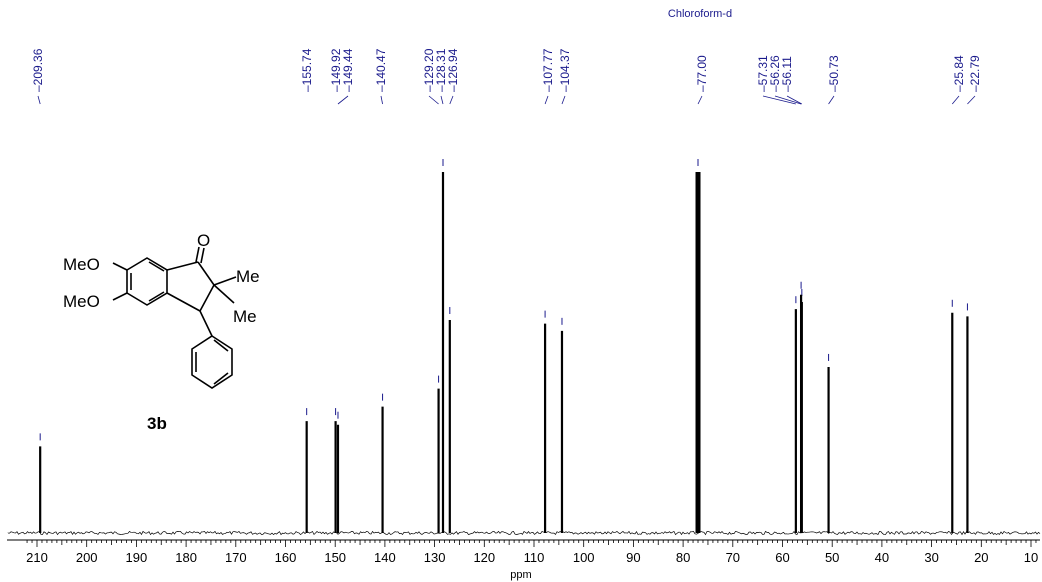 The image size is (1042, 582). Describe the element at coordinates (147, 281) in the screenshot. I see `aromatic-ring` at that location.